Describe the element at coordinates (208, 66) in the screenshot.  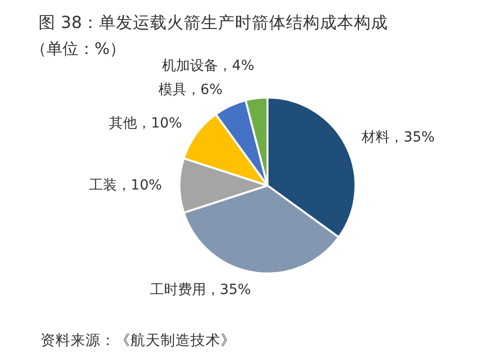
I see `slice-label: 机加设备，4%` at that location.